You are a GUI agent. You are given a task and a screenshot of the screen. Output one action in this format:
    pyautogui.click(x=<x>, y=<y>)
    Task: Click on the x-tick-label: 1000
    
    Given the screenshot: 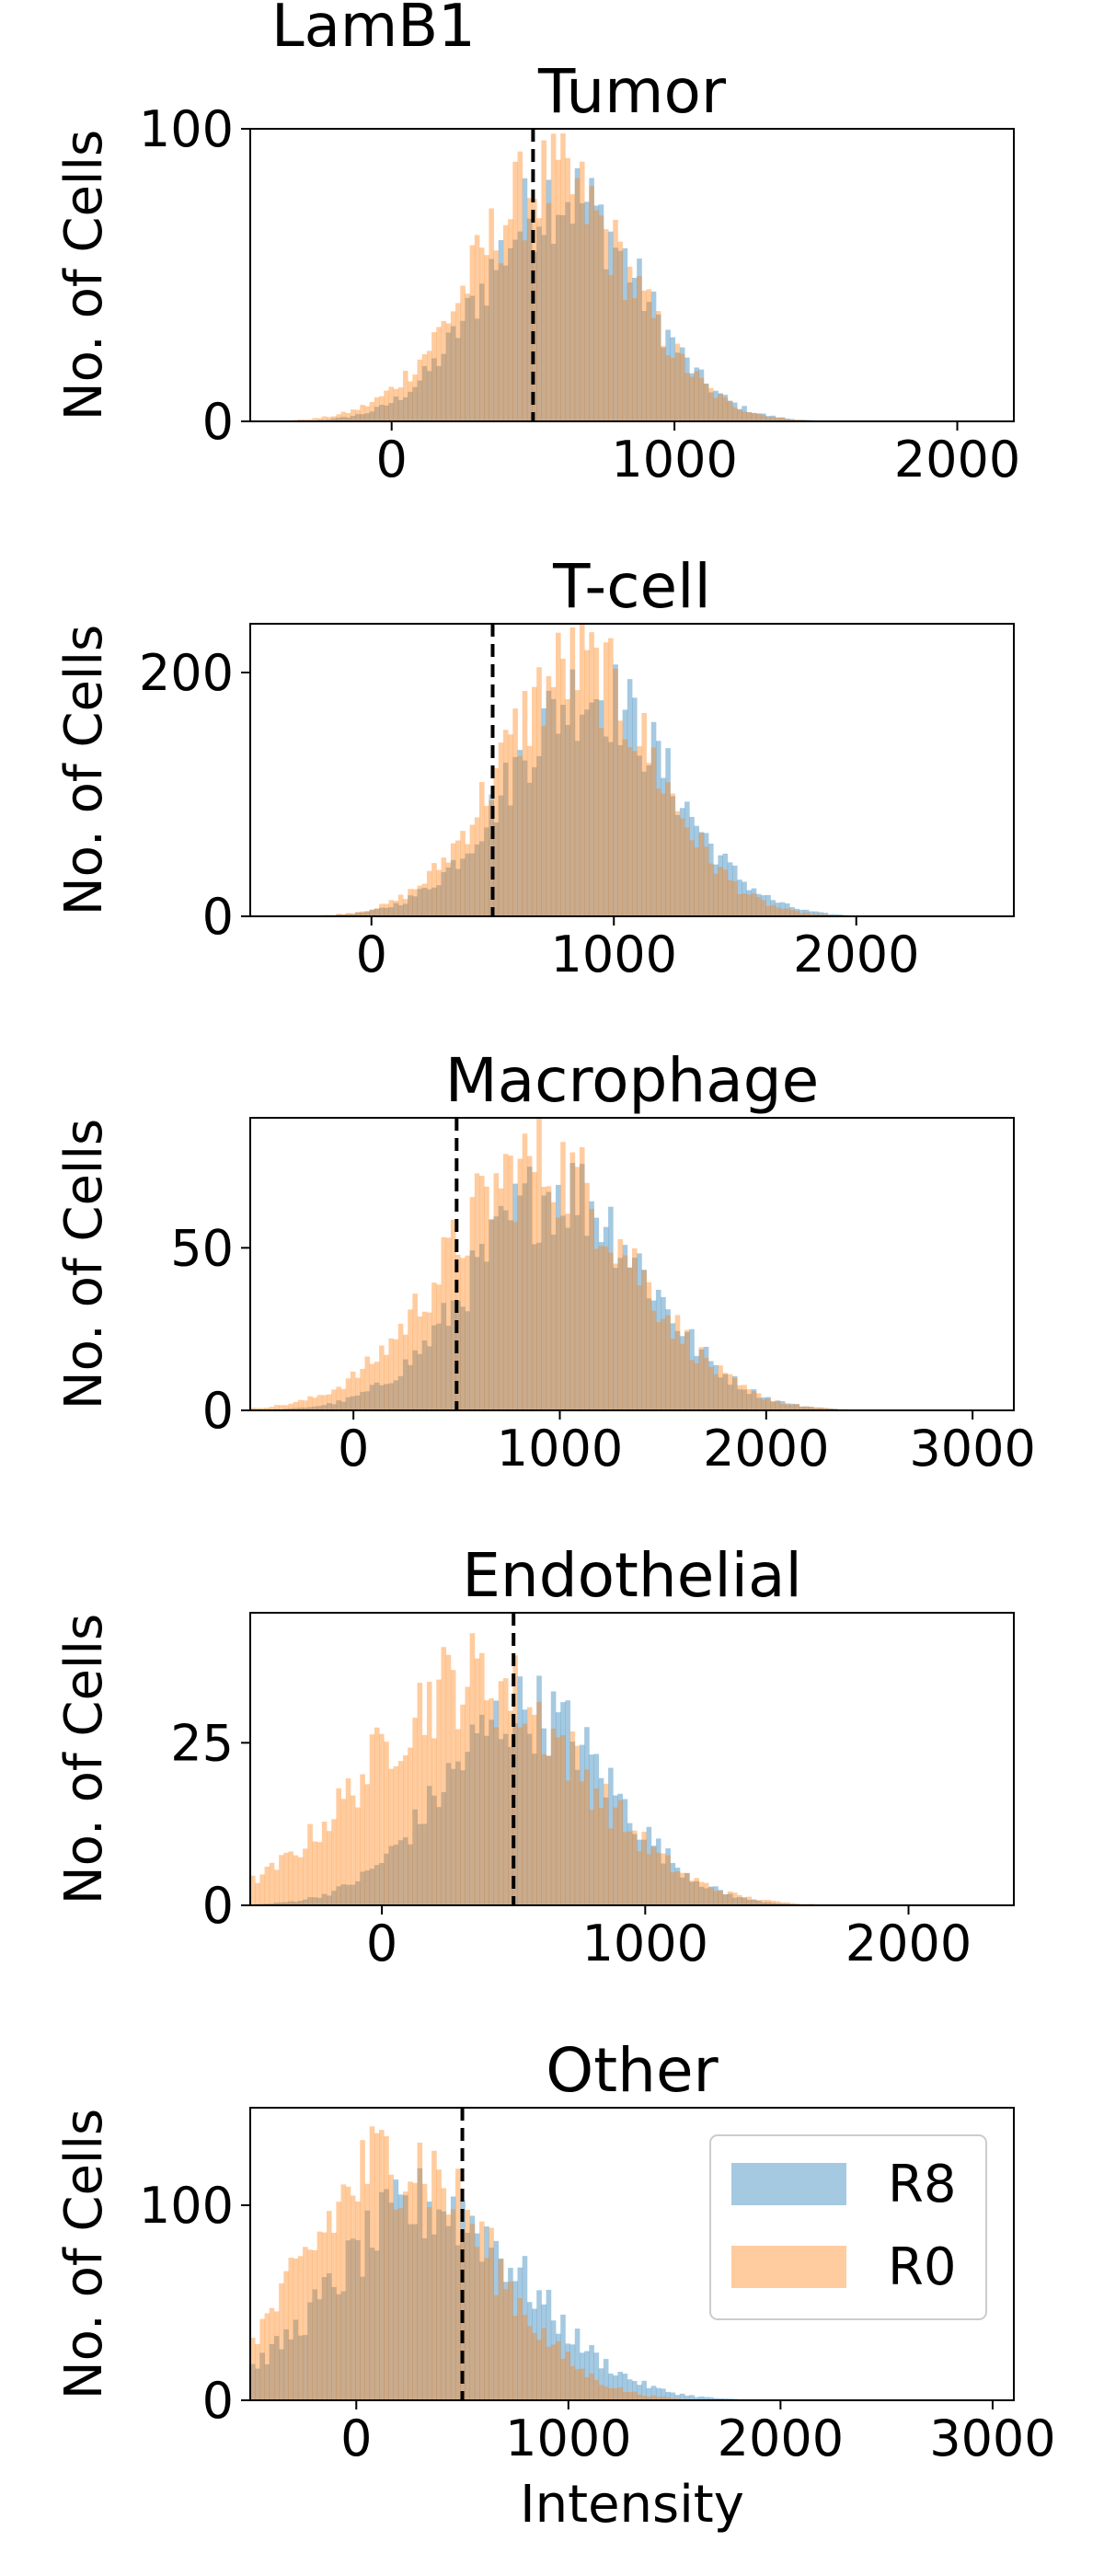 What is the action you would take?
    pyautogui.click(x=645, y=1943)
    